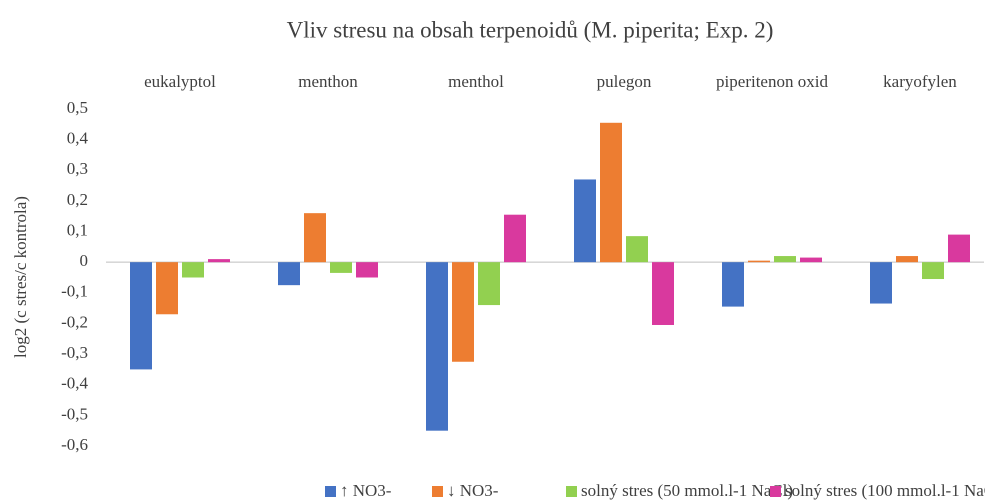 The image size is (985, 502). I want to click on category-label: pulegon, so click(624, 81).